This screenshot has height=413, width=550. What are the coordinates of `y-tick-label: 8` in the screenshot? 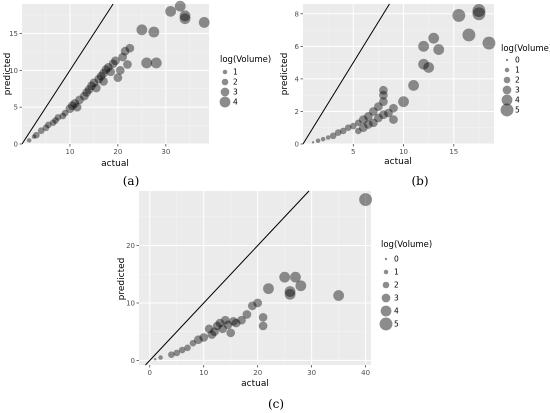 It's located at (297, 14).